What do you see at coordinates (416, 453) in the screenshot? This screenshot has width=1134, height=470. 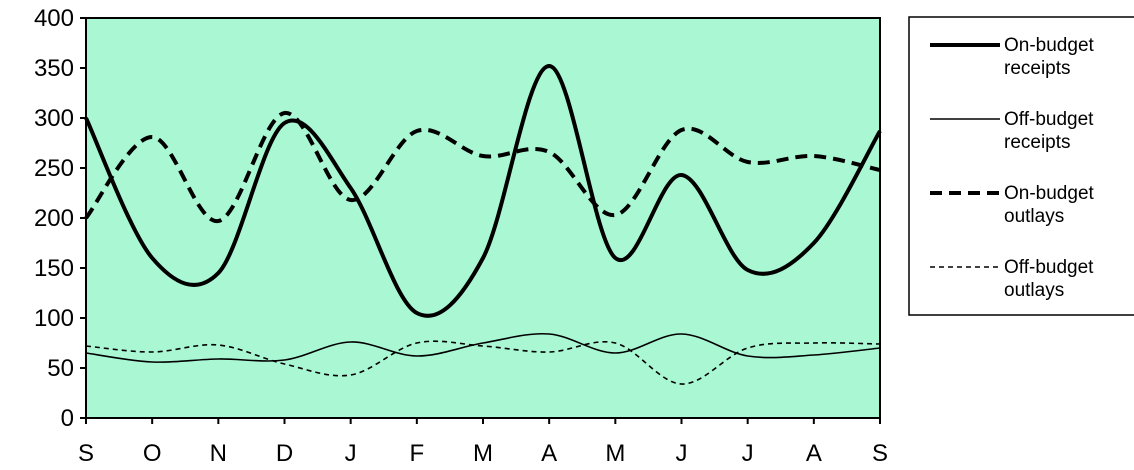 I see `x-tick-label: F` at bounding box center [416, 453].